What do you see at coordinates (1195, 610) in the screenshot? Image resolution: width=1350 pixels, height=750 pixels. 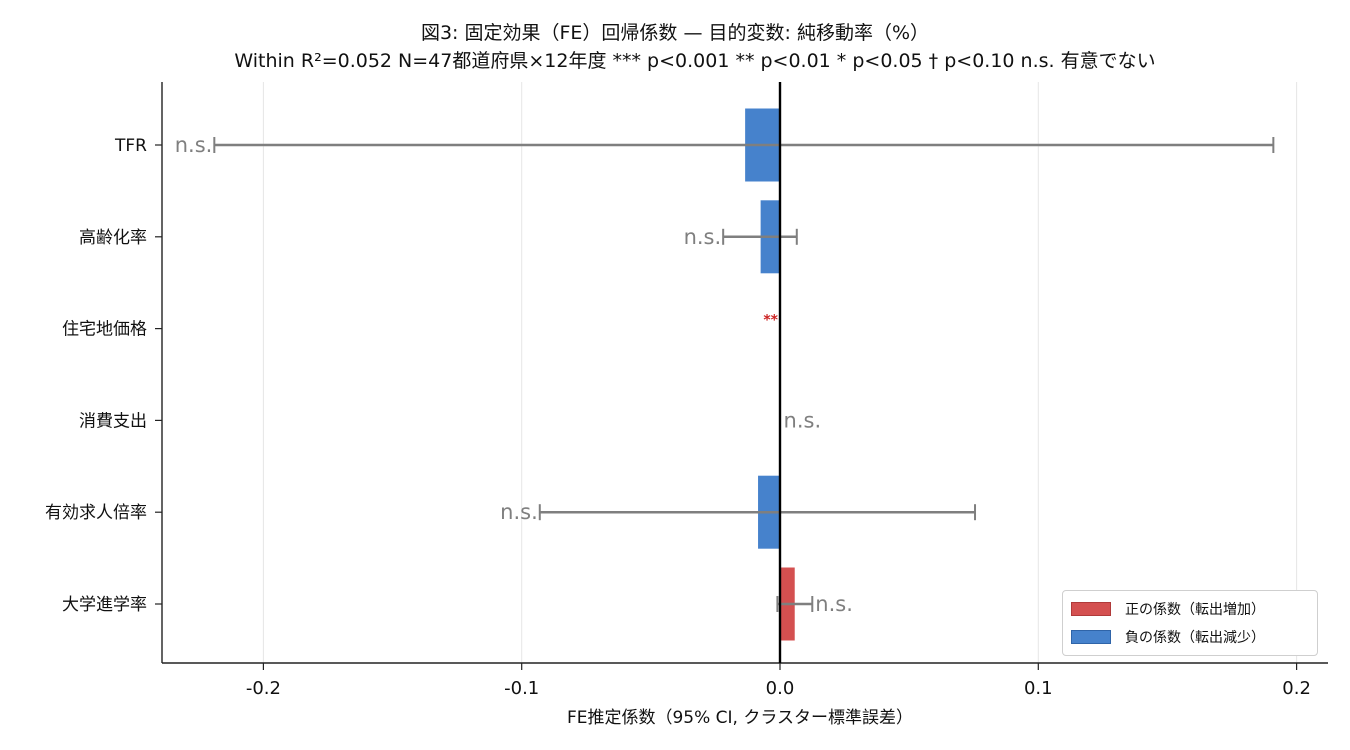 I see `legend-label-positive: 正の係数（転出増加）` at bounding box center [1195, 610].